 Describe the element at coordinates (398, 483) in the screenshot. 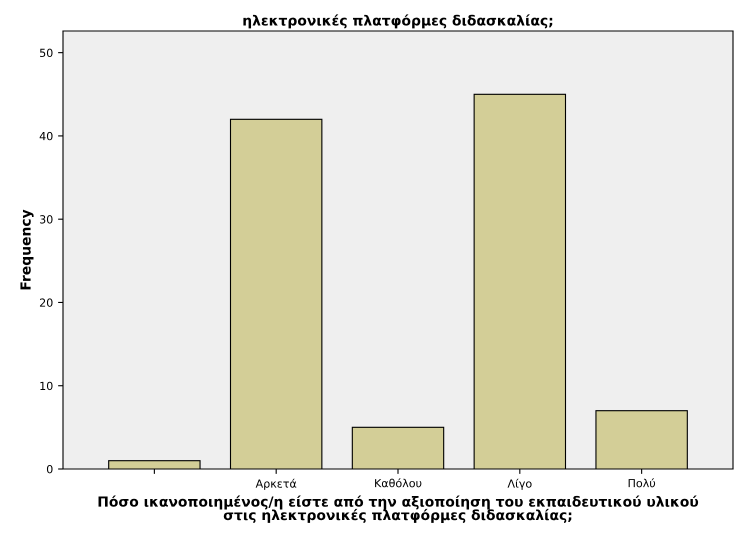

I see `x-tick-label: Καθόλου` at that location.